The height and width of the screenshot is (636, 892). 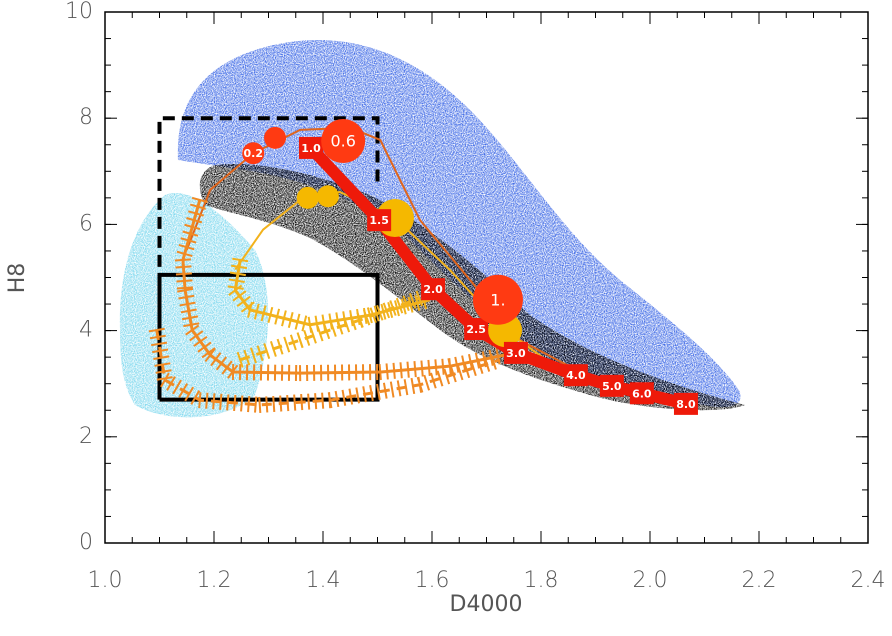 What do you see at coordinates (541, 580) in the screenshot?
I see `x-tick-label: 1.8` at bounding box center [541, 580].